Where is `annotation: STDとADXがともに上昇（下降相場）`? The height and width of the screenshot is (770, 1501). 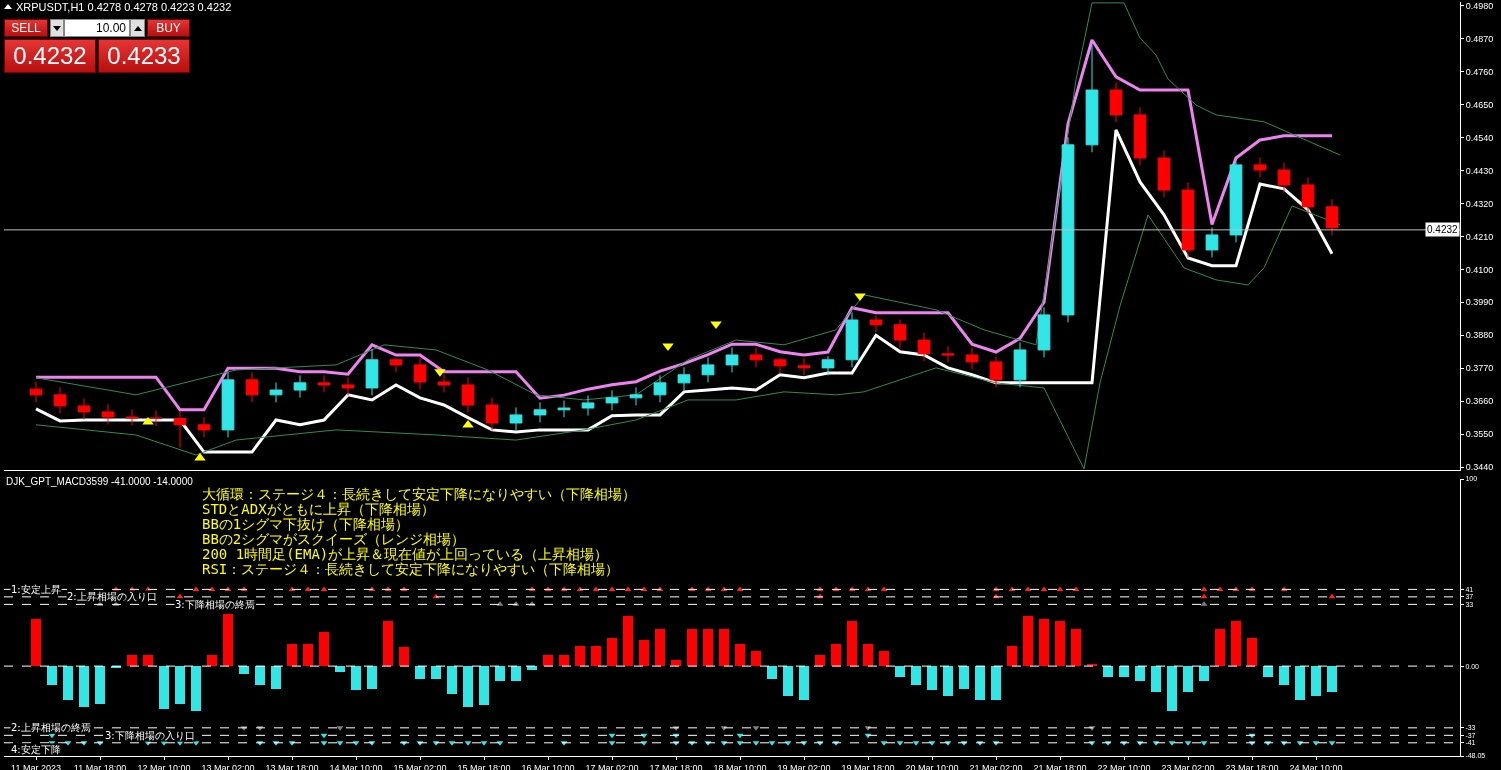 annotation: STDとADXがともに上昇（下降相場） is located at coordinates (318, 509).